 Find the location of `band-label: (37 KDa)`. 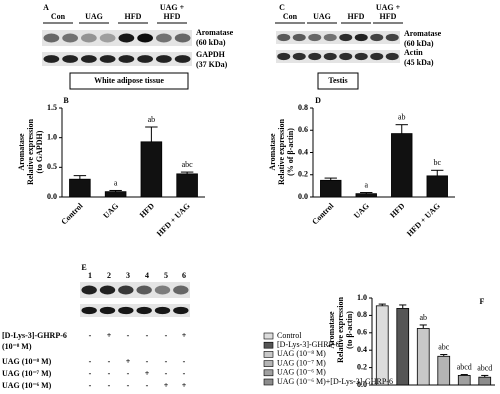

band-label: (37 KDa) is located at coordinates (212, 64).